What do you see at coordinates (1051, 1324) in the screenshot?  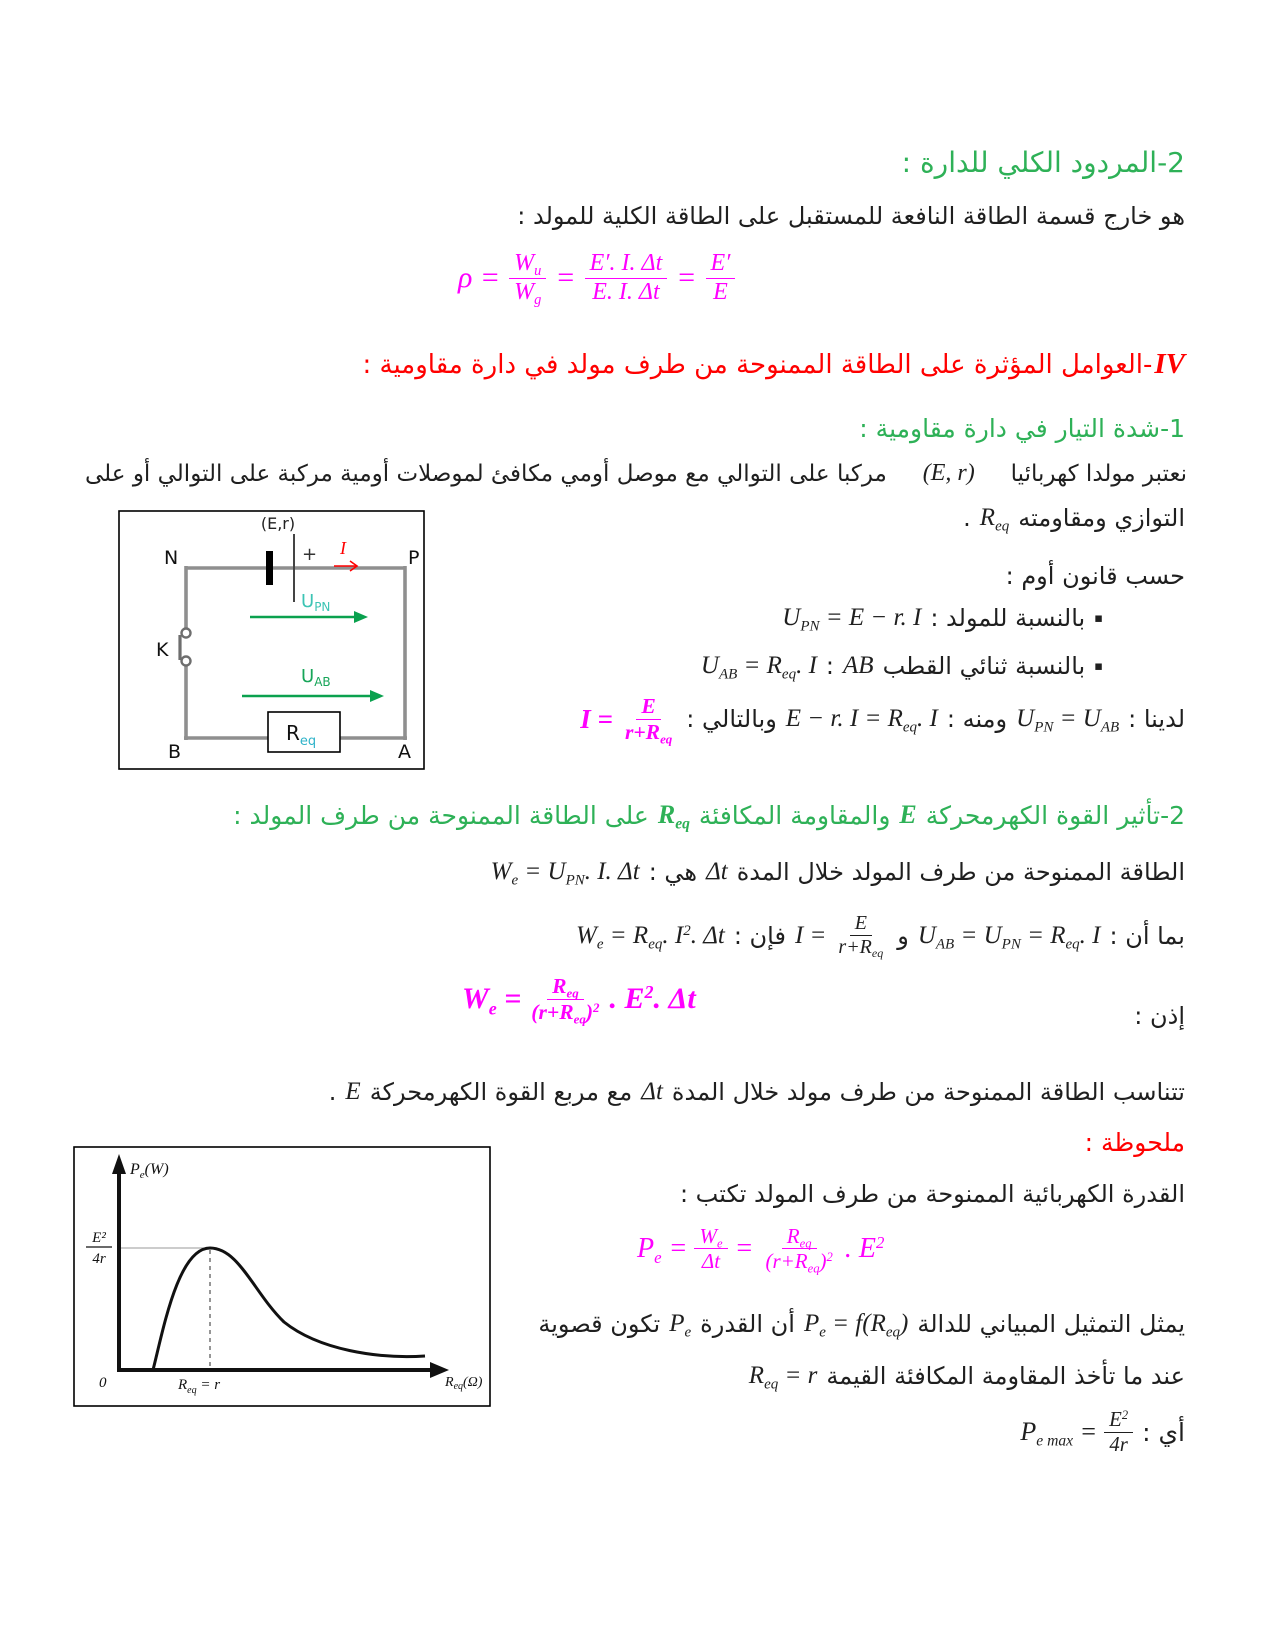 I see `g1a: يمثل التمثيل المبياني للدالة` at bounding box center [1051, 1324].